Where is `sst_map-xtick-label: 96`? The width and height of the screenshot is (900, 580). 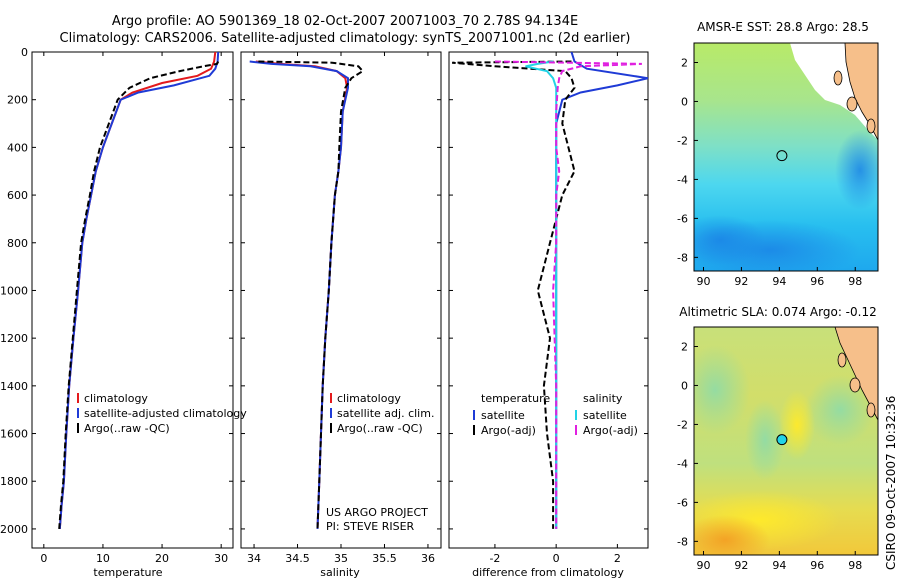
sst_map-xtick-label: 96 is located at coordinates (817, 281).